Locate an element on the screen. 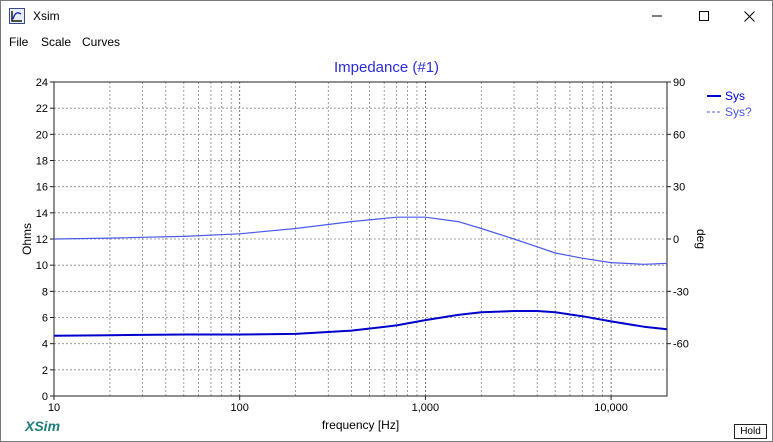 This screenshot has height=442, width=773. y2-axis-label: deg is located at coordinates (701, 239).